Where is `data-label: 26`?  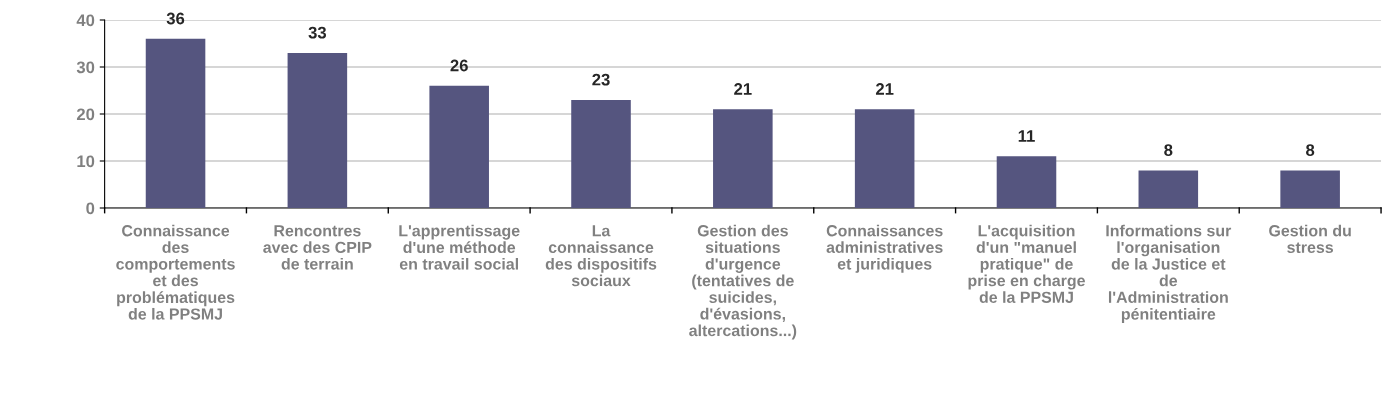 data-label: 26 is located at coordinates (459, 65).